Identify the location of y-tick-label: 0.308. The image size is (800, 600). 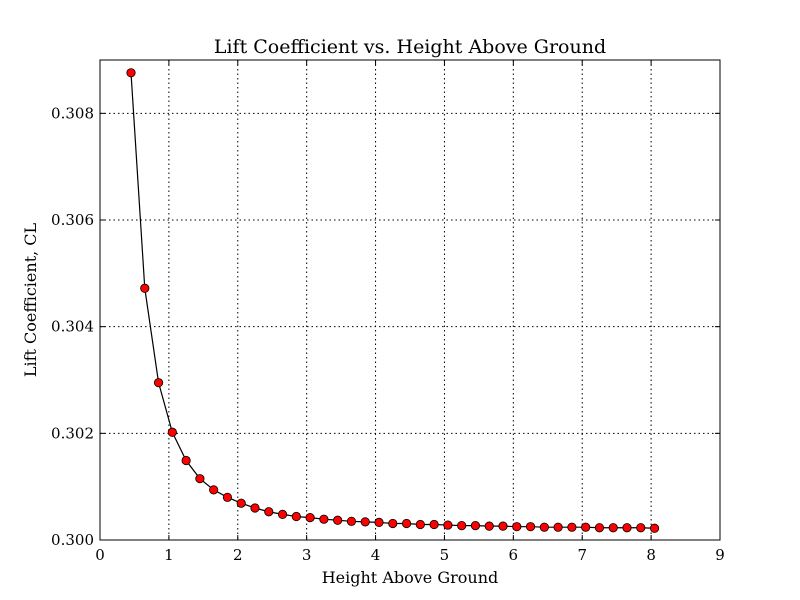
(72, 113).